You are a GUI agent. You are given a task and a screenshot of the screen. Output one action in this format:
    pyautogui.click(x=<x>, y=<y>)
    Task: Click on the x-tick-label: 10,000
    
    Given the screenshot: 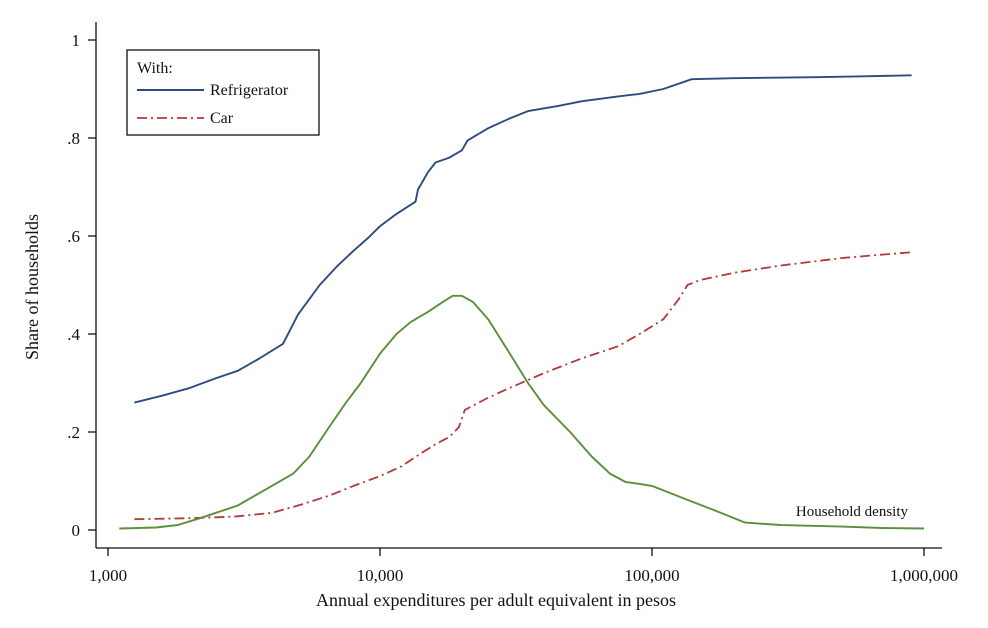 What is the action you would take?
    pyautogui.click(x=380, y=575)
    